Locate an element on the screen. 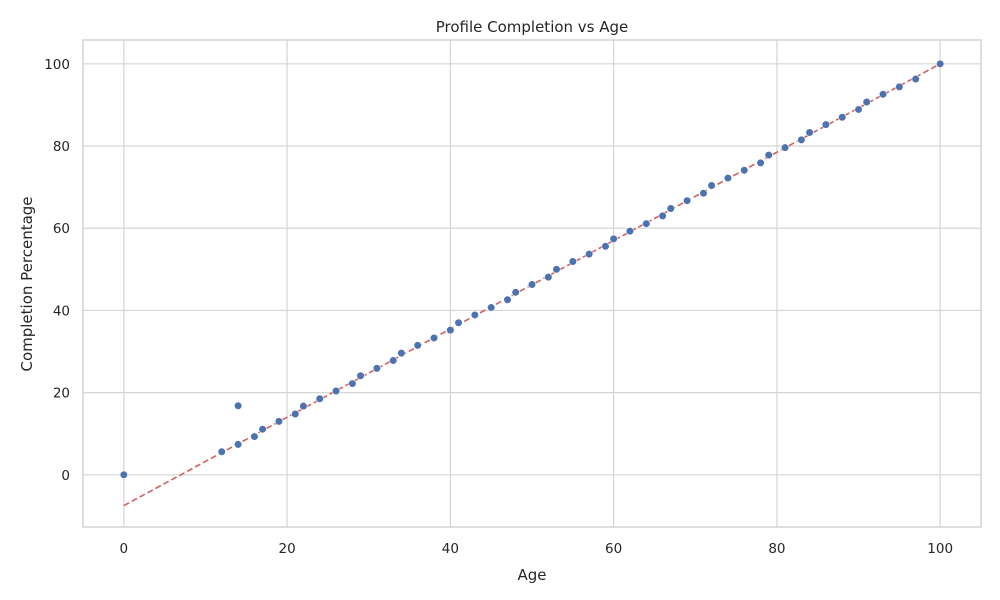 The image size is (1000, 600). x-tick-label: 40 is located at coordinates (450, 549).